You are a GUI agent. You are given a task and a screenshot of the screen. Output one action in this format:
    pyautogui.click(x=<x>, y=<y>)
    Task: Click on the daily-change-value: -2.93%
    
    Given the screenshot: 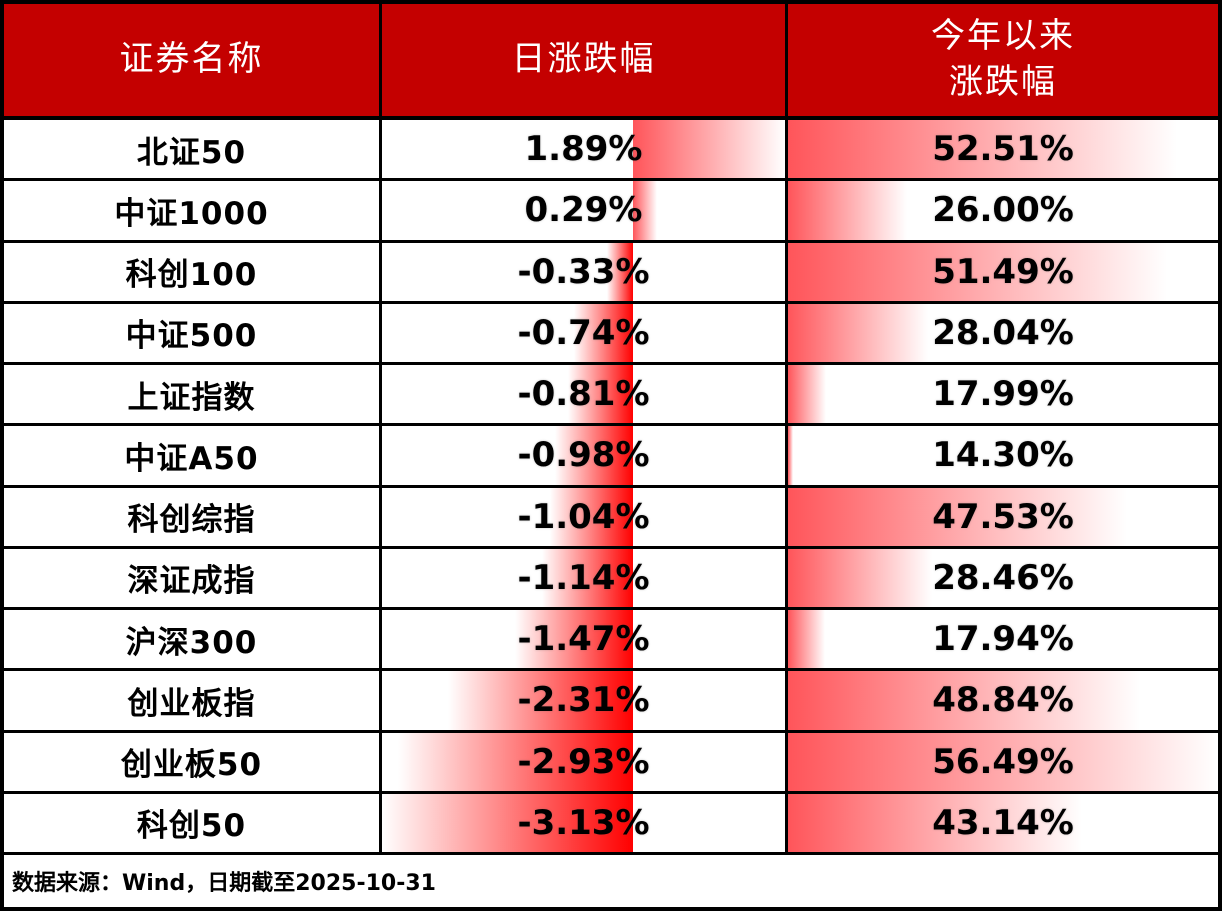 What is the action you would take?
    pyautogui.click(x=583, y=761)
    